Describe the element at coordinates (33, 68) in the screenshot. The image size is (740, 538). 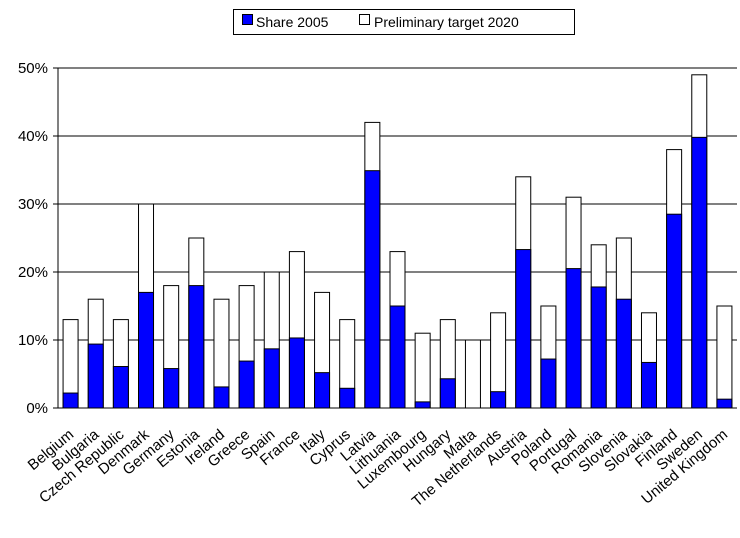
I see `y-tick-label: 50%` at that location.